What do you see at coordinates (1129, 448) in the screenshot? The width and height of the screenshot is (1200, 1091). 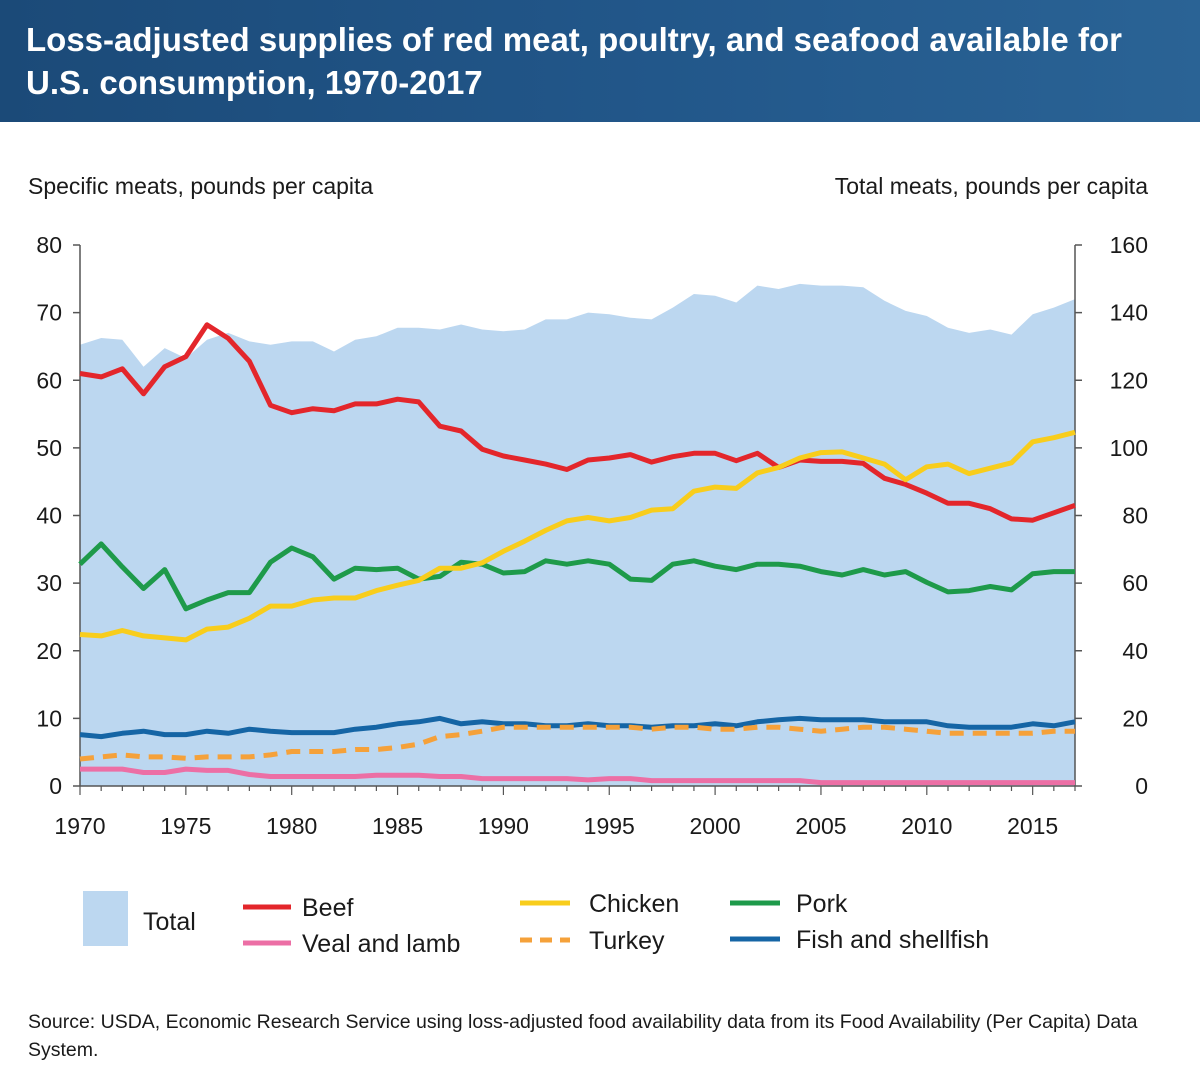 I see `y2-tick-label: 100` at bounding box center [1129, 448].